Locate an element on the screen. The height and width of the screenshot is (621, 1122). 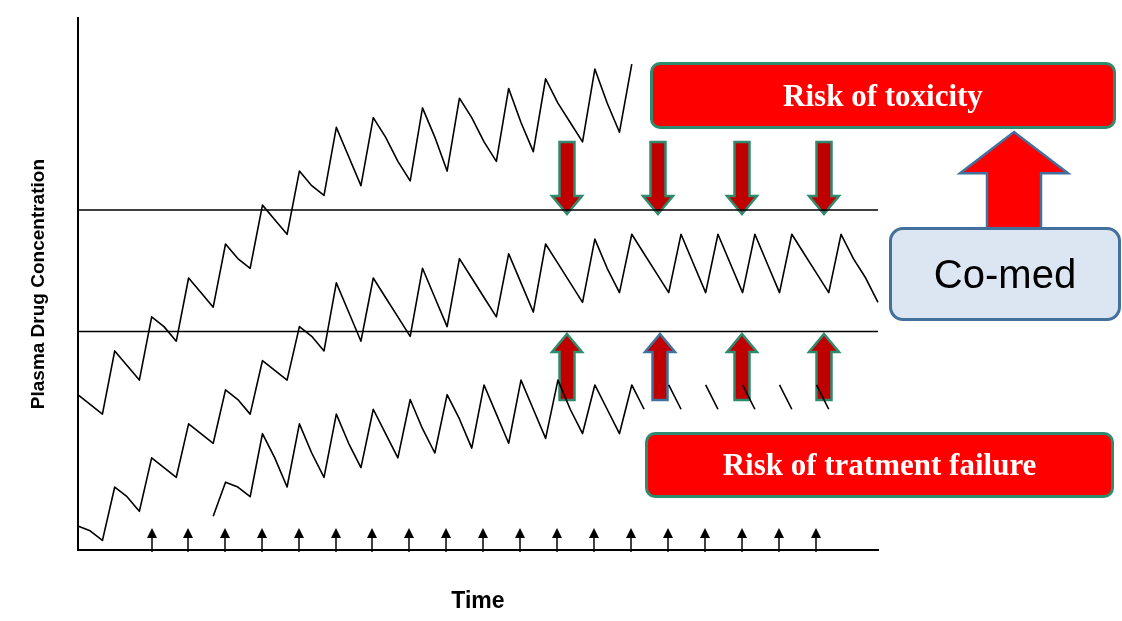
callout-box: Risk of toxicity is located at coordinates (883, 95).